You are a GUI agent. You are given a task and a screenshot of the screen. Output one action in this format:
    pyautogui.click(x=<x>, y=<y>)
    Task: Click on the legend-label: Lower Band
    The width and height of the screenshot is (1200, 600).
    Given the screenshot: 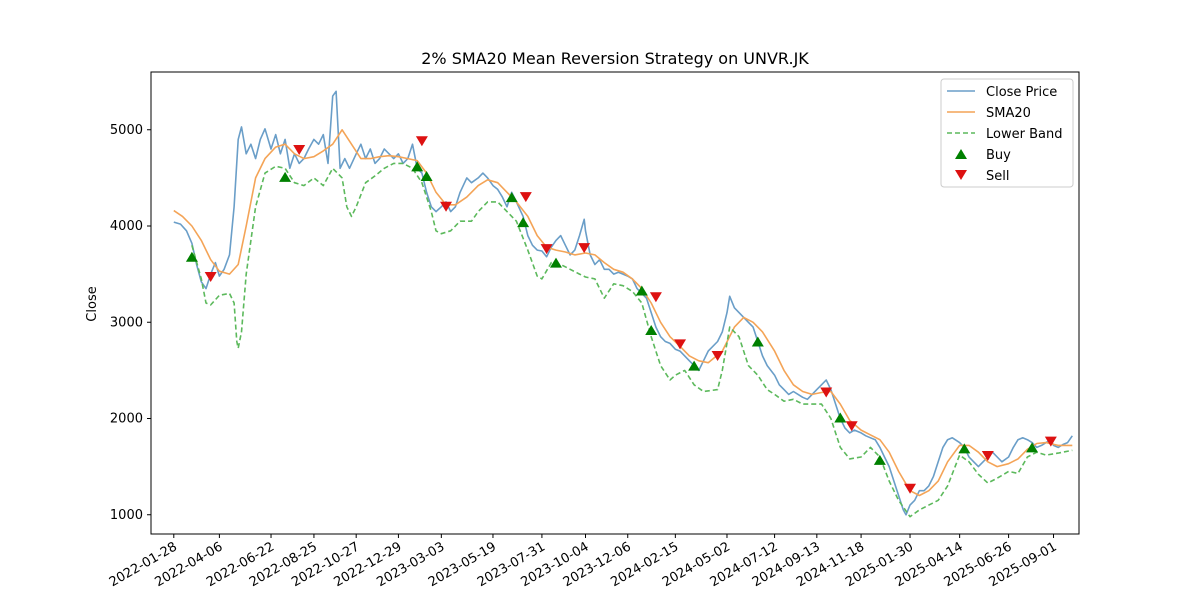 What is the action you would take?
    pyautogui.click(x=1024, y=134)
    